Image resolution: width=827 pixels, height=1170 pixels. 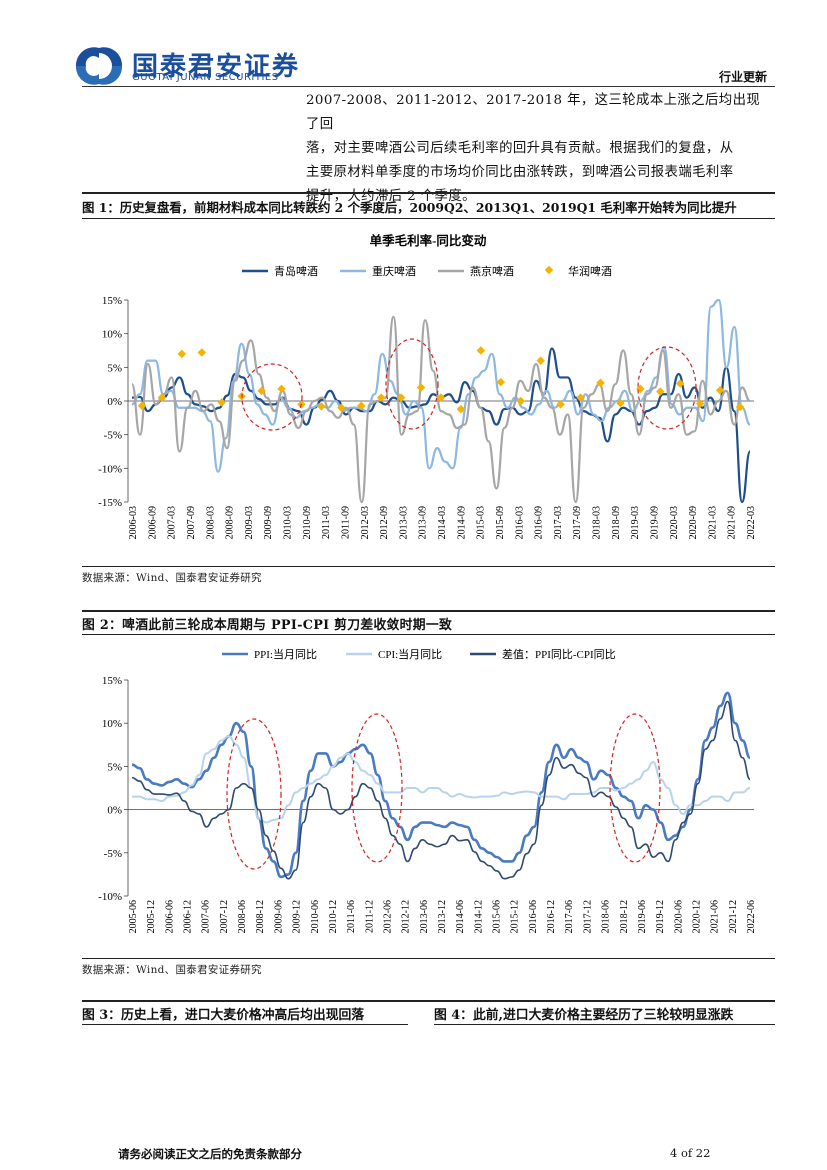 I want to click on x-tick-label: 2019-06, so click(x=642, y=916).